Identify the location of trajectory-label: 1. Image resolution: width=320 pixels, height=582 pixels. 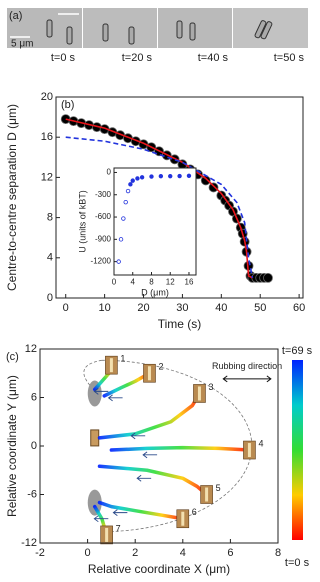
(122, 359).